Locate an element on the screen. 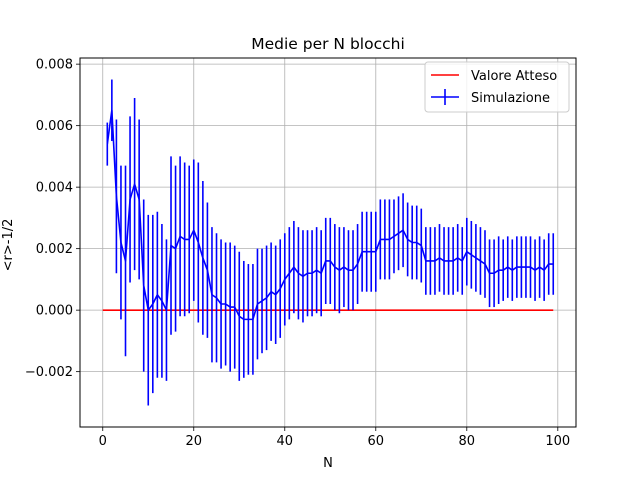  x-tick-label: 60 is located at coordinates (376, 441).